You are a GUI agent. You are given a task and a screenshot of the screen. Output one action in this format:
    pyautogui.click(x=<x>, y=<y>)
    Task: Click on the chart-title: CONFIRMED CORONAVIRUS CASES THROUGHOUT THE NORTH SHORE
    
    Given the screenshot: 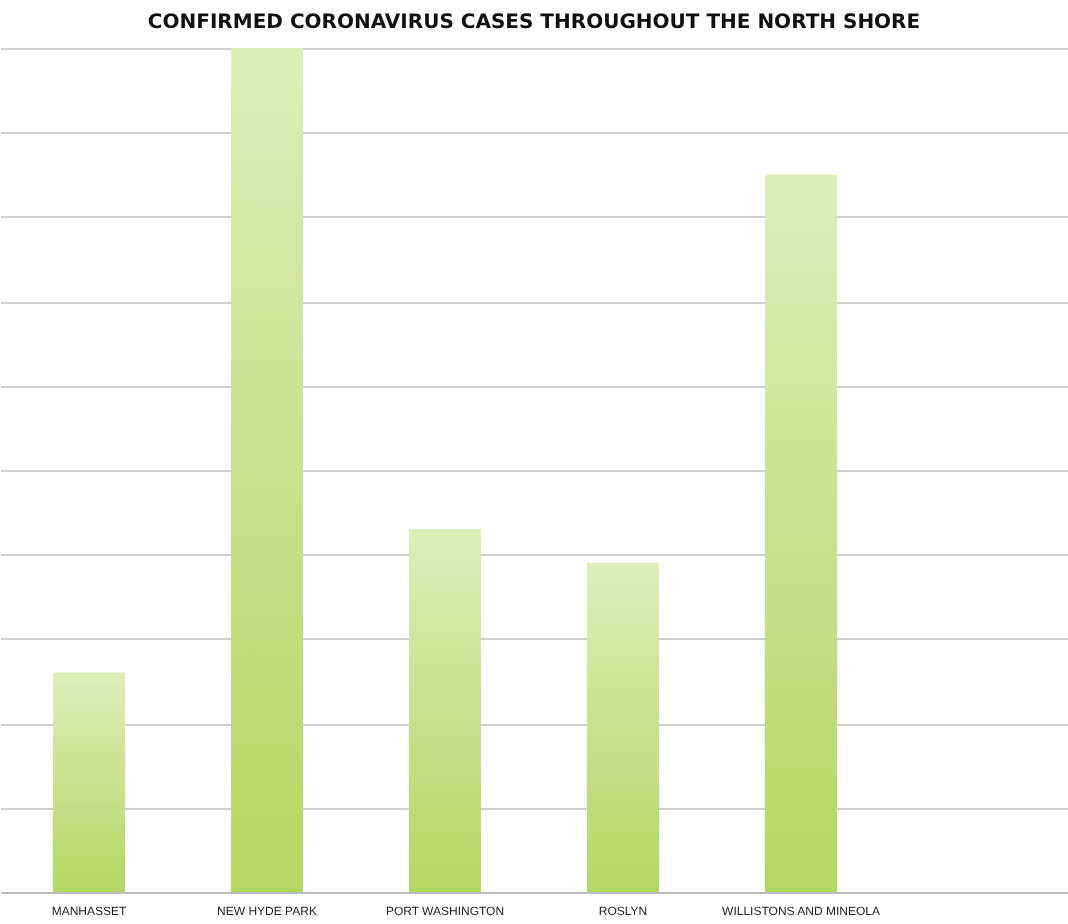 What is the action you would take?
    pyautogui.click(x=534, y=23)
    